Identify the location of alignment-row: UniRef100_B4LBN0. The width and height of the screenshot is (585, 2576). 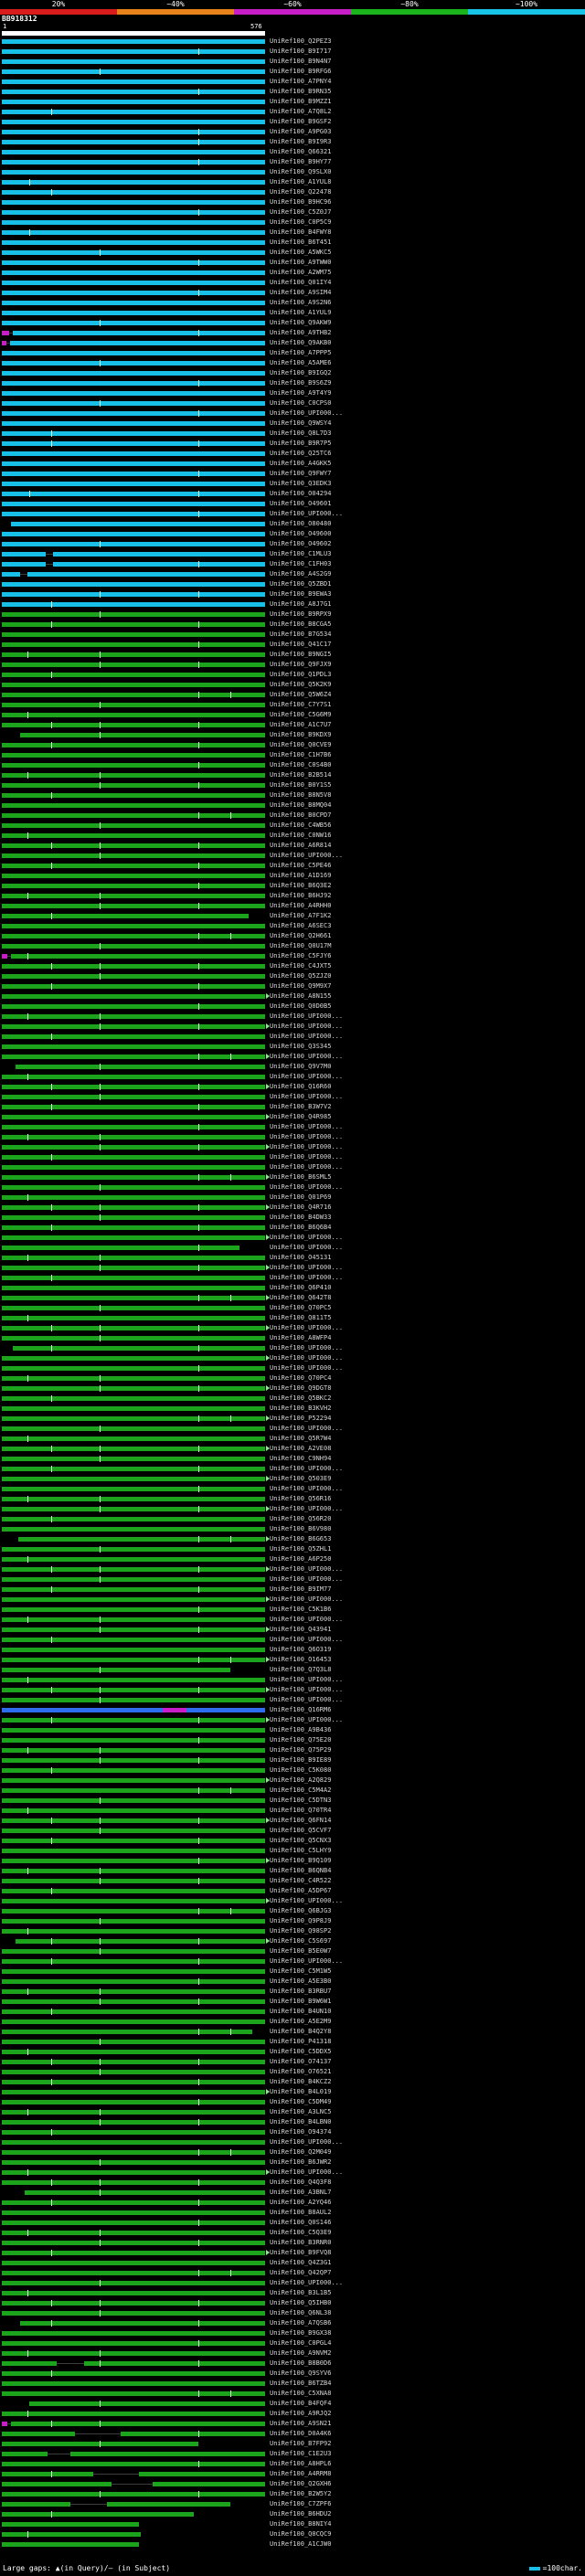
(293, 2122).